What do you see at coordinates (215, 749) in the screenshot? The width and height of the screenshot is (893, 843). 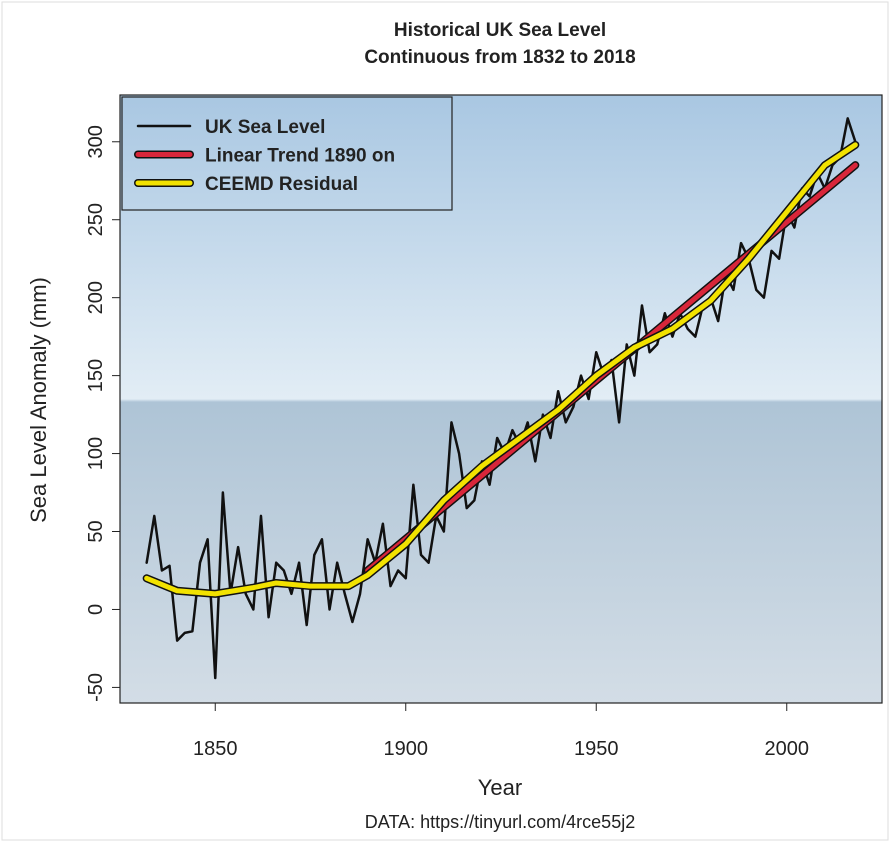 I see `x-tick-label: 1850` at bounding box center [215, 749].